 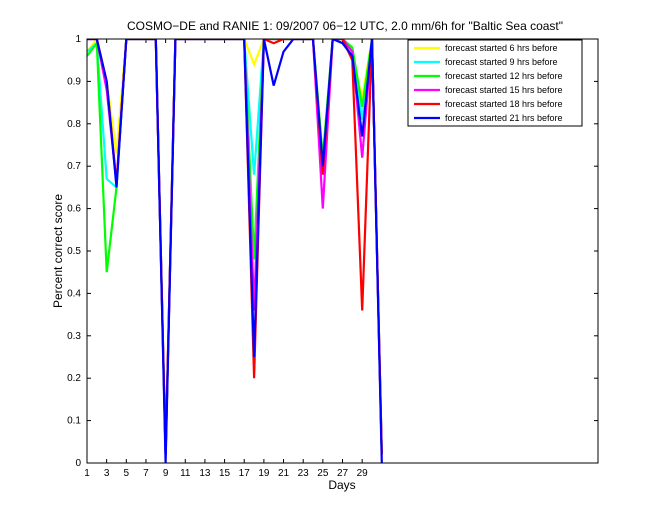 I want to click on x-tick-label: 23, so click(x=304, y=473).